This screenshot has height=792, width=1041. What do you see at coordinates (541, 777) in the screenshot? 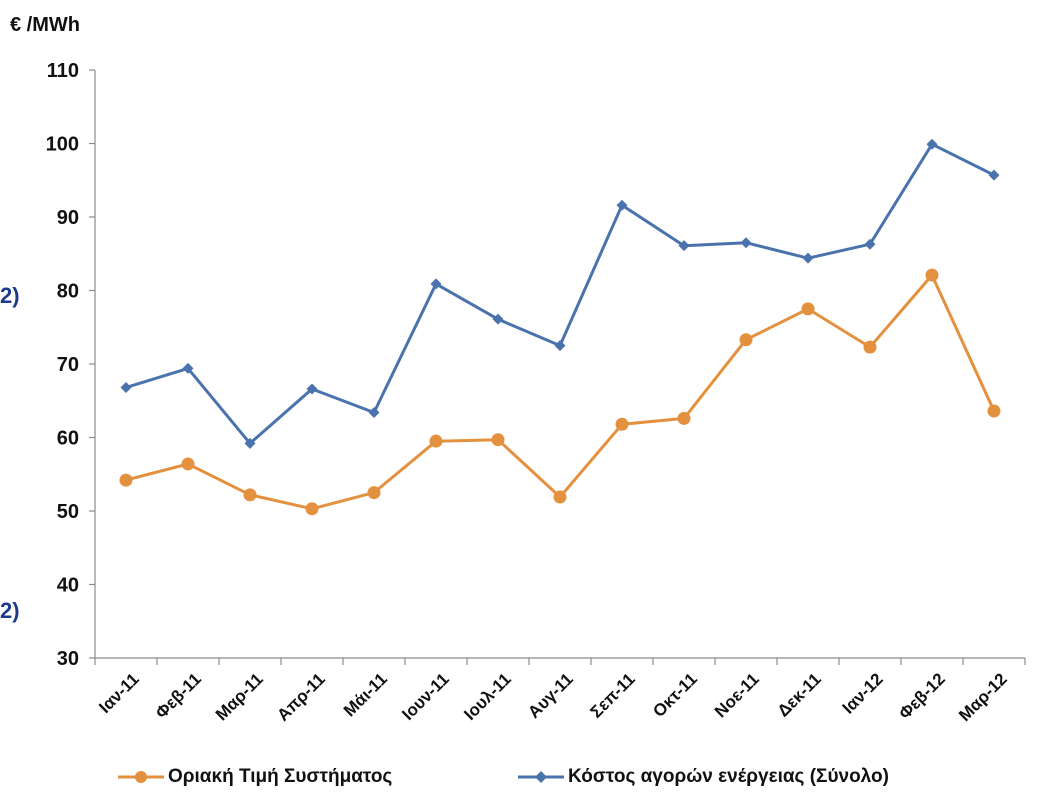
I see `legend-swatch-blue` at bounding box center [541, 777].